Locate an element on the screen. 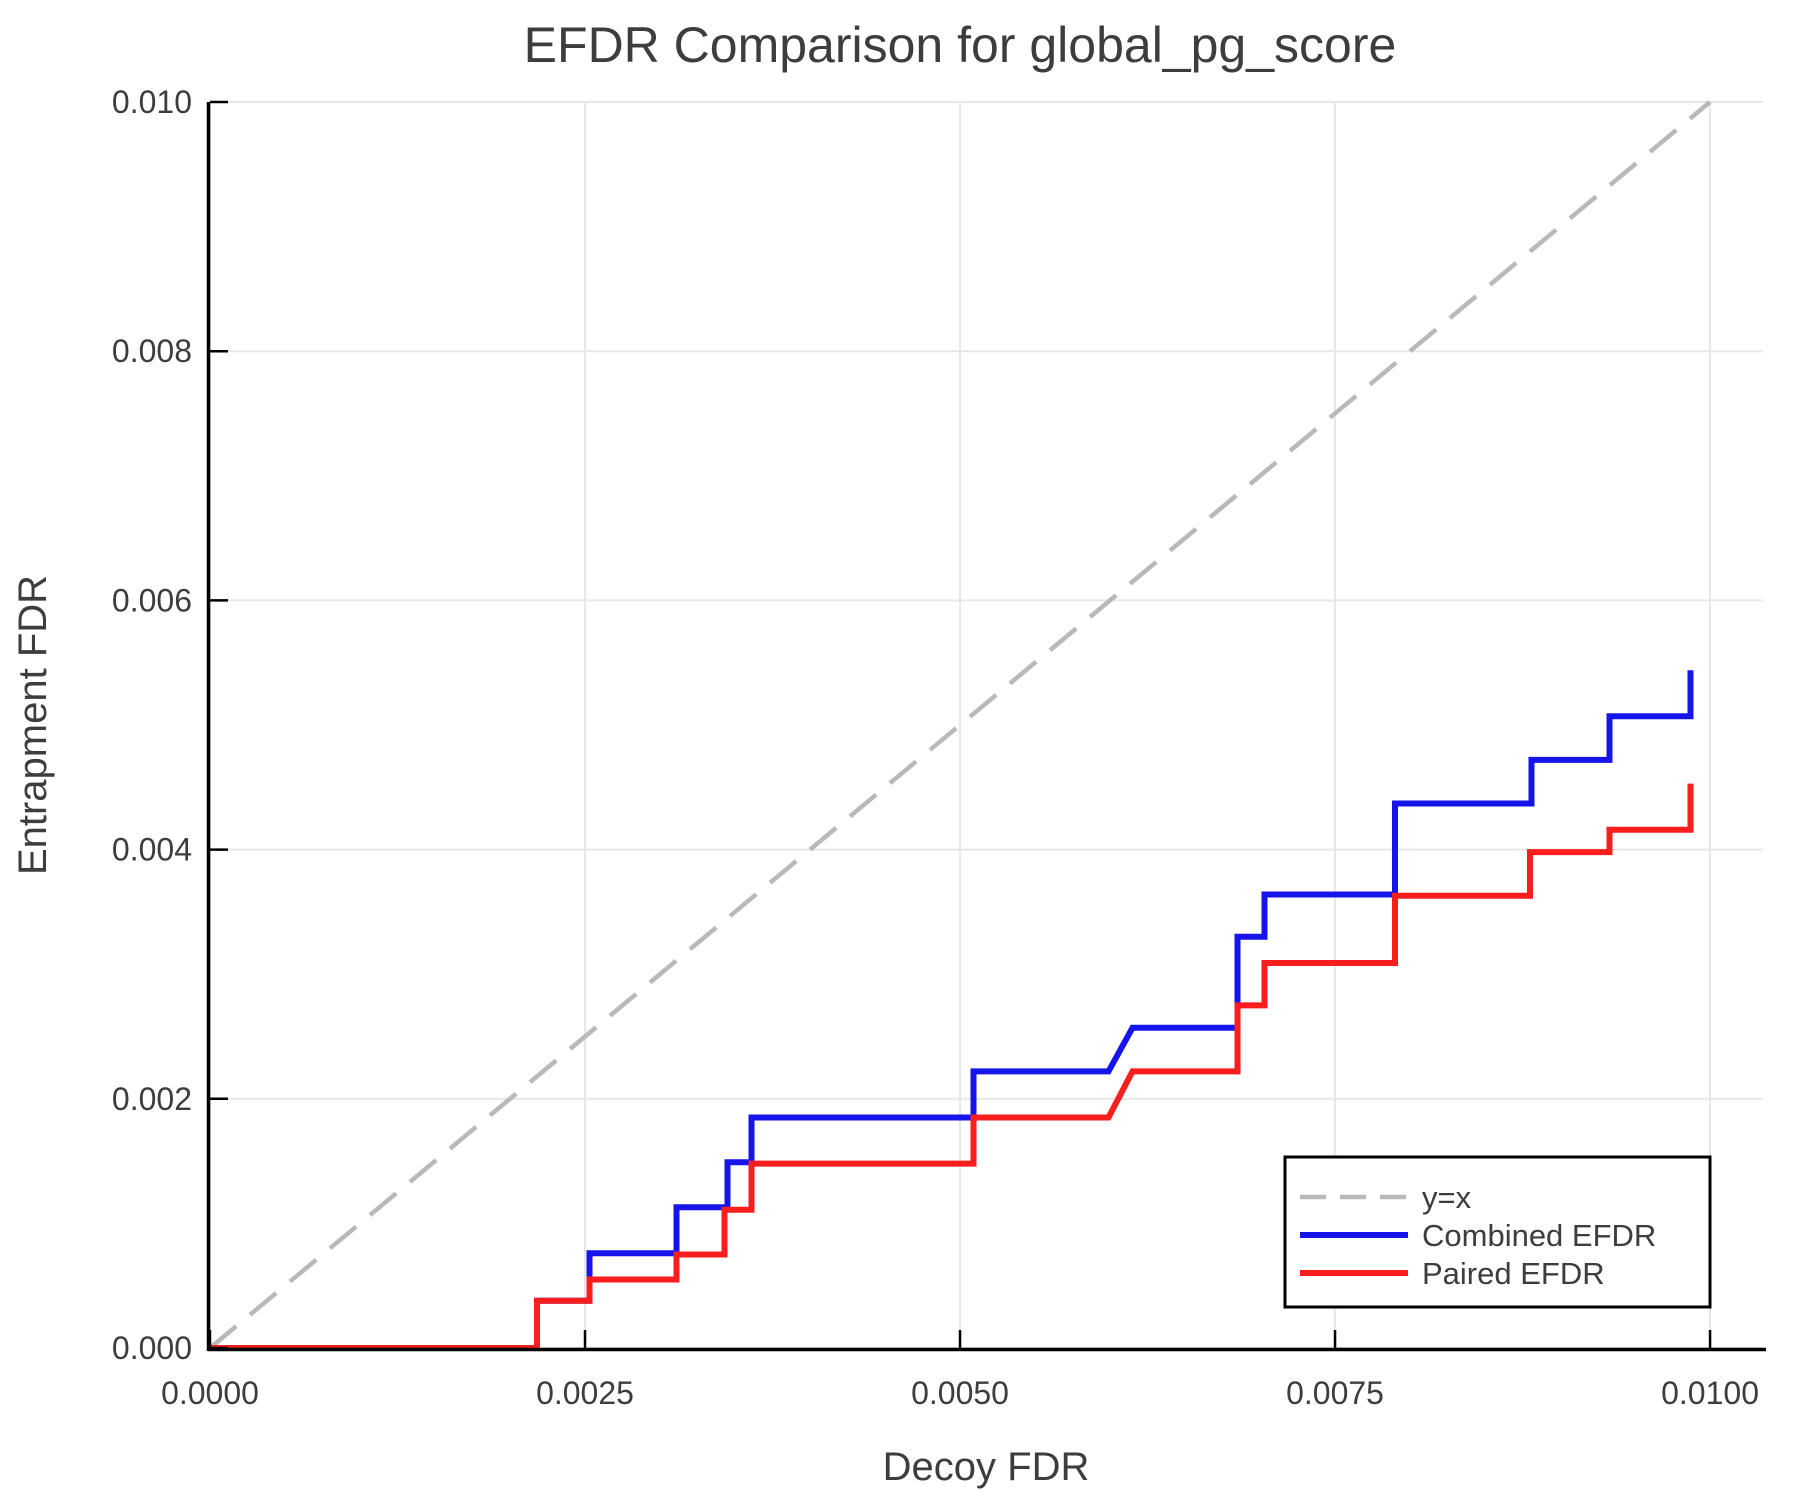  legend-label-1: y=x is located at coordinates (1447, 1197).